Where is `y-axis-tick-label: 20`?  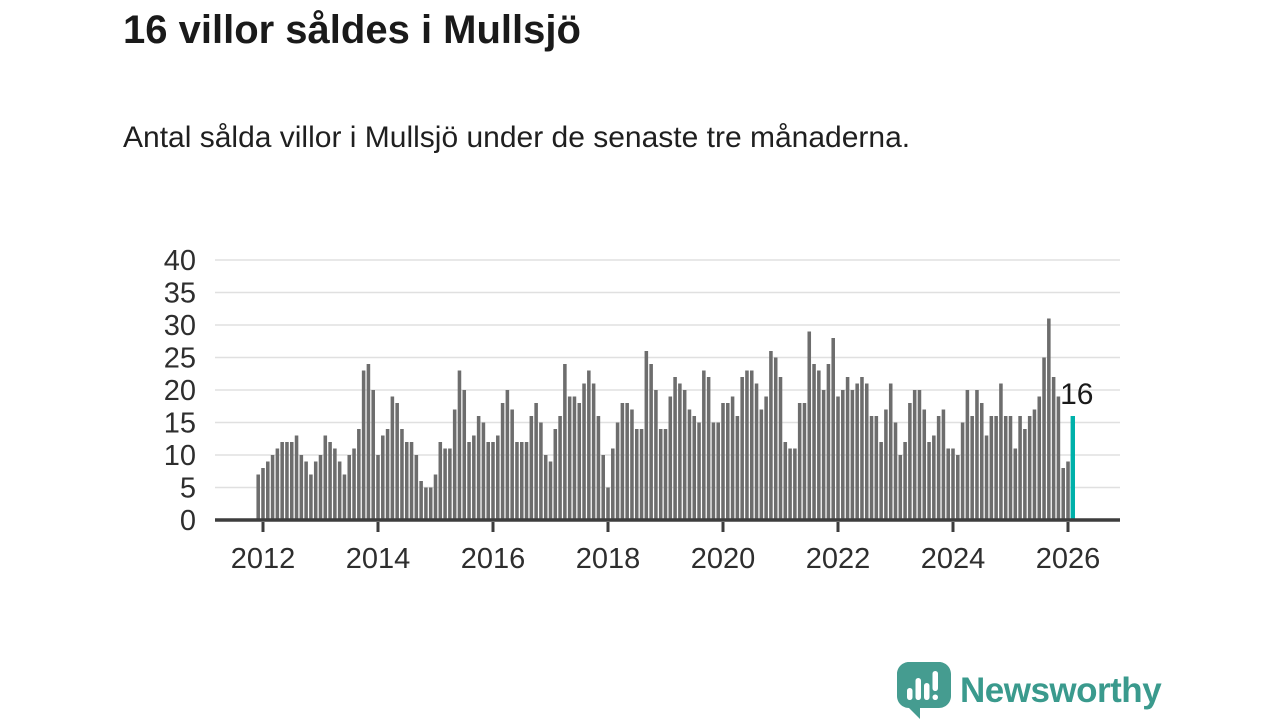
y-axis-tick-label: 20 is located at coordinates (180, 391).